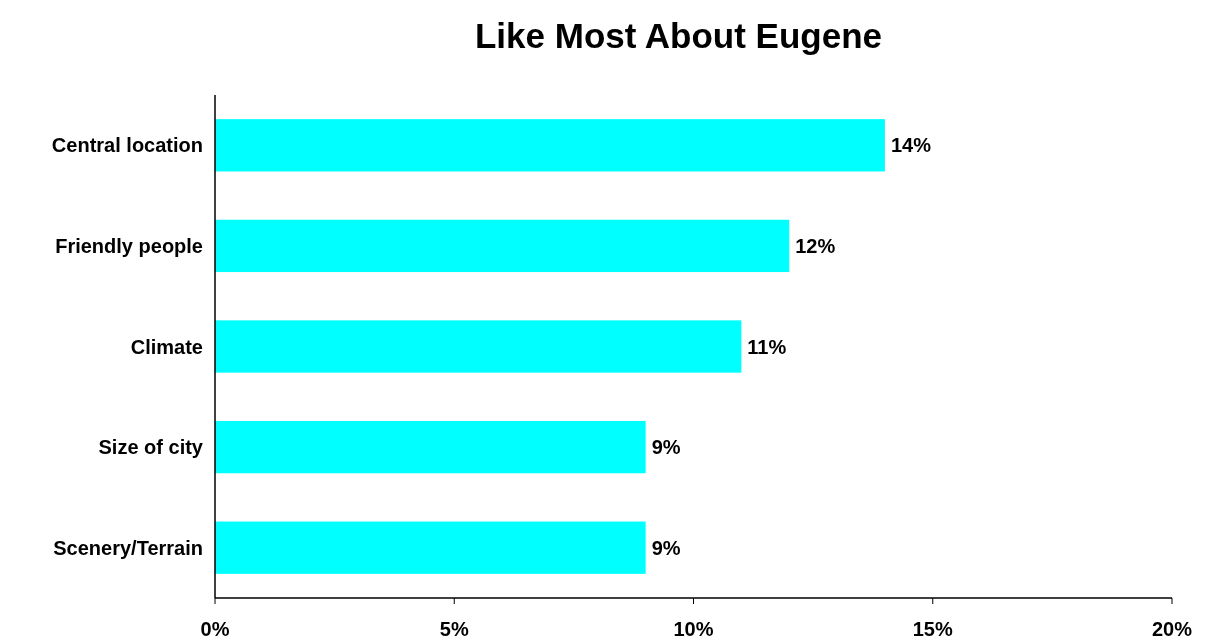  Describe the element at coordinates (129, 245) in the screenshot. I see `y-tick-label: Friendly people` at that location.